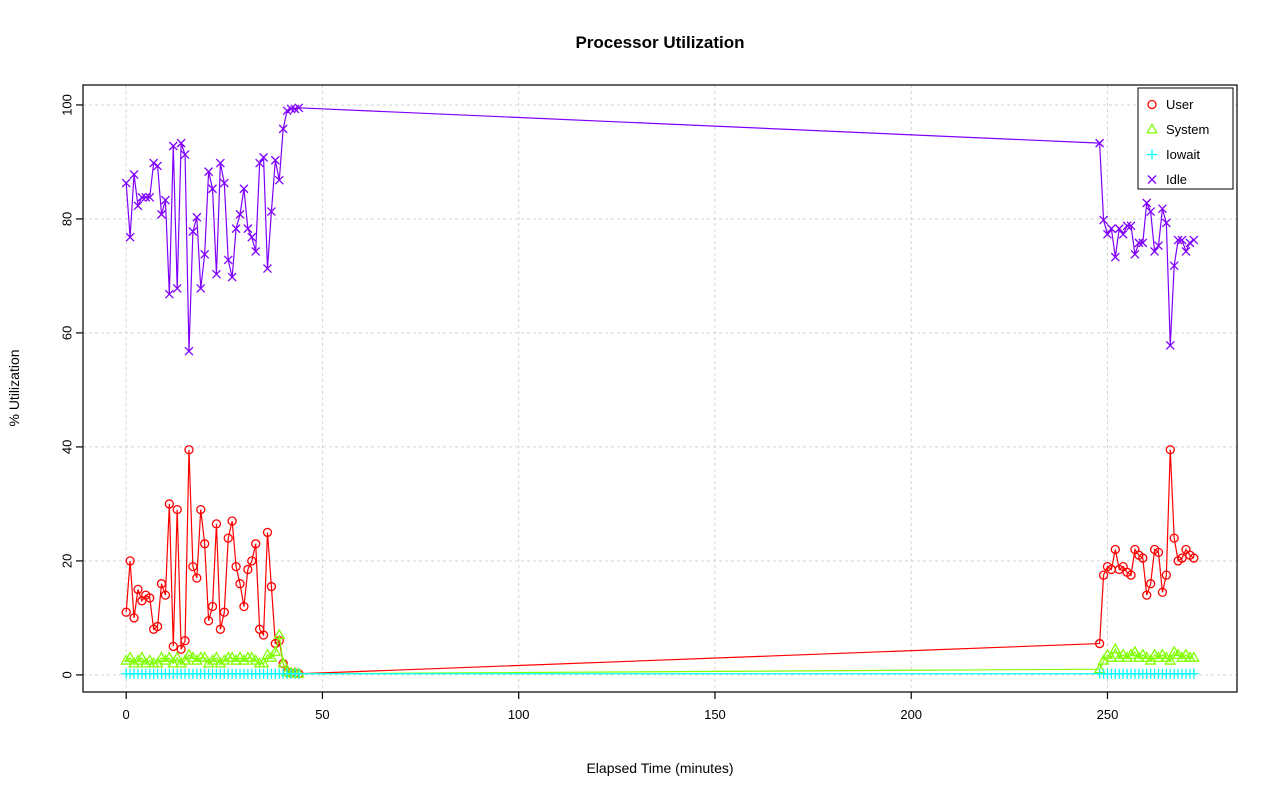 The height and width of the screenshot is (801, 1280). What do you see at coordinates (660, 42) in the screenshot?
I see `chart-title: Processor Utilization` at bounding box center [660, 42].